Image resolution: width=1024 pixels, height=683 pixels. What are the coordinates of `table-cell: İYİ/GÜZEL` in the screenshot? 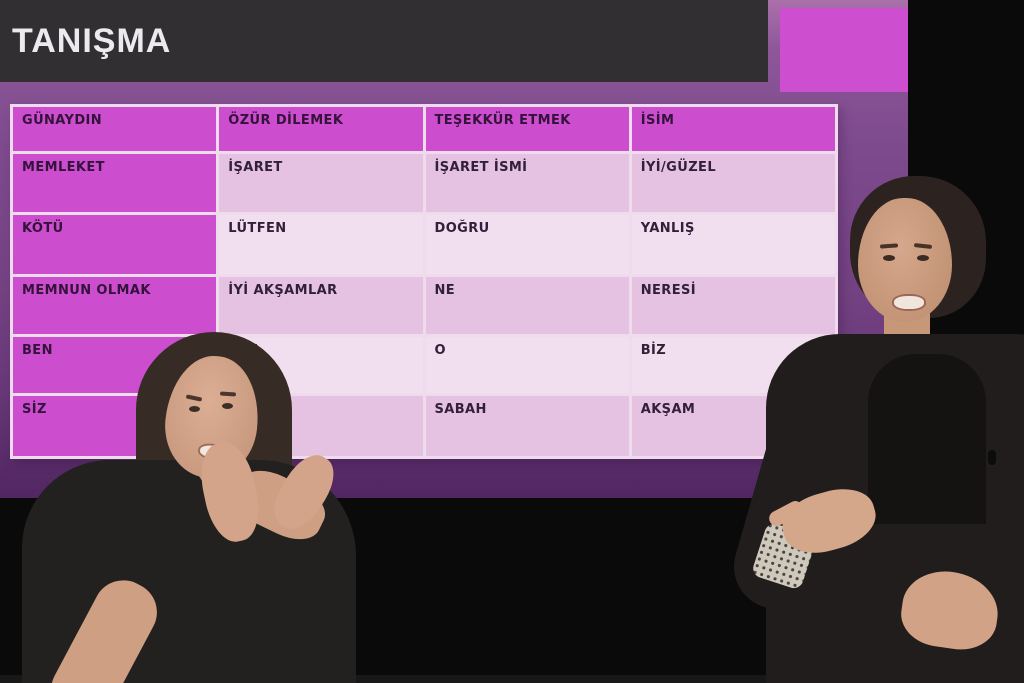 It's located at (733, 183).